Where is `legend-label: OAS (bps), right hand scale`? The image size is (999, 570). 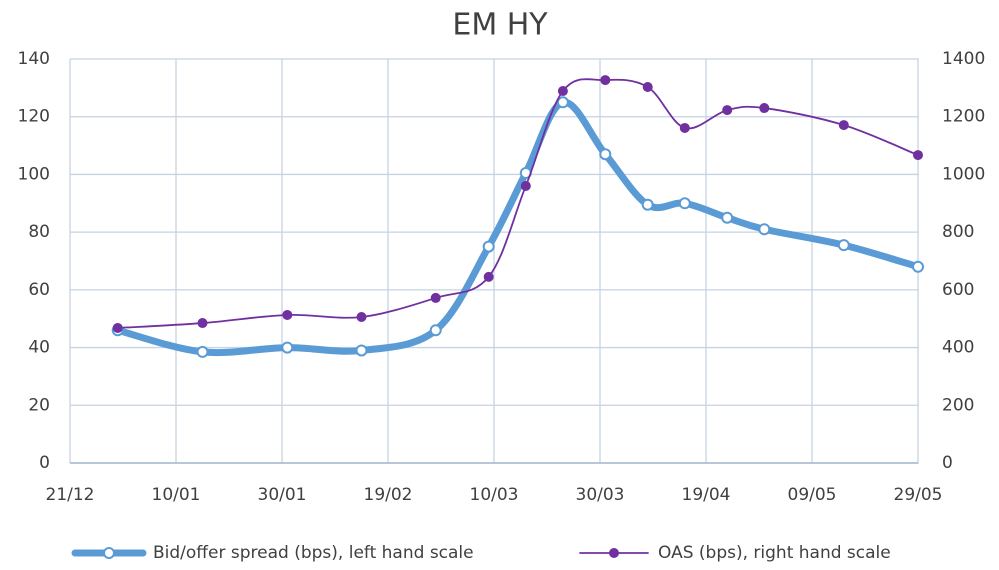 legend-label: OAS (bps), right hand scale is located at coordinates (774, 553).